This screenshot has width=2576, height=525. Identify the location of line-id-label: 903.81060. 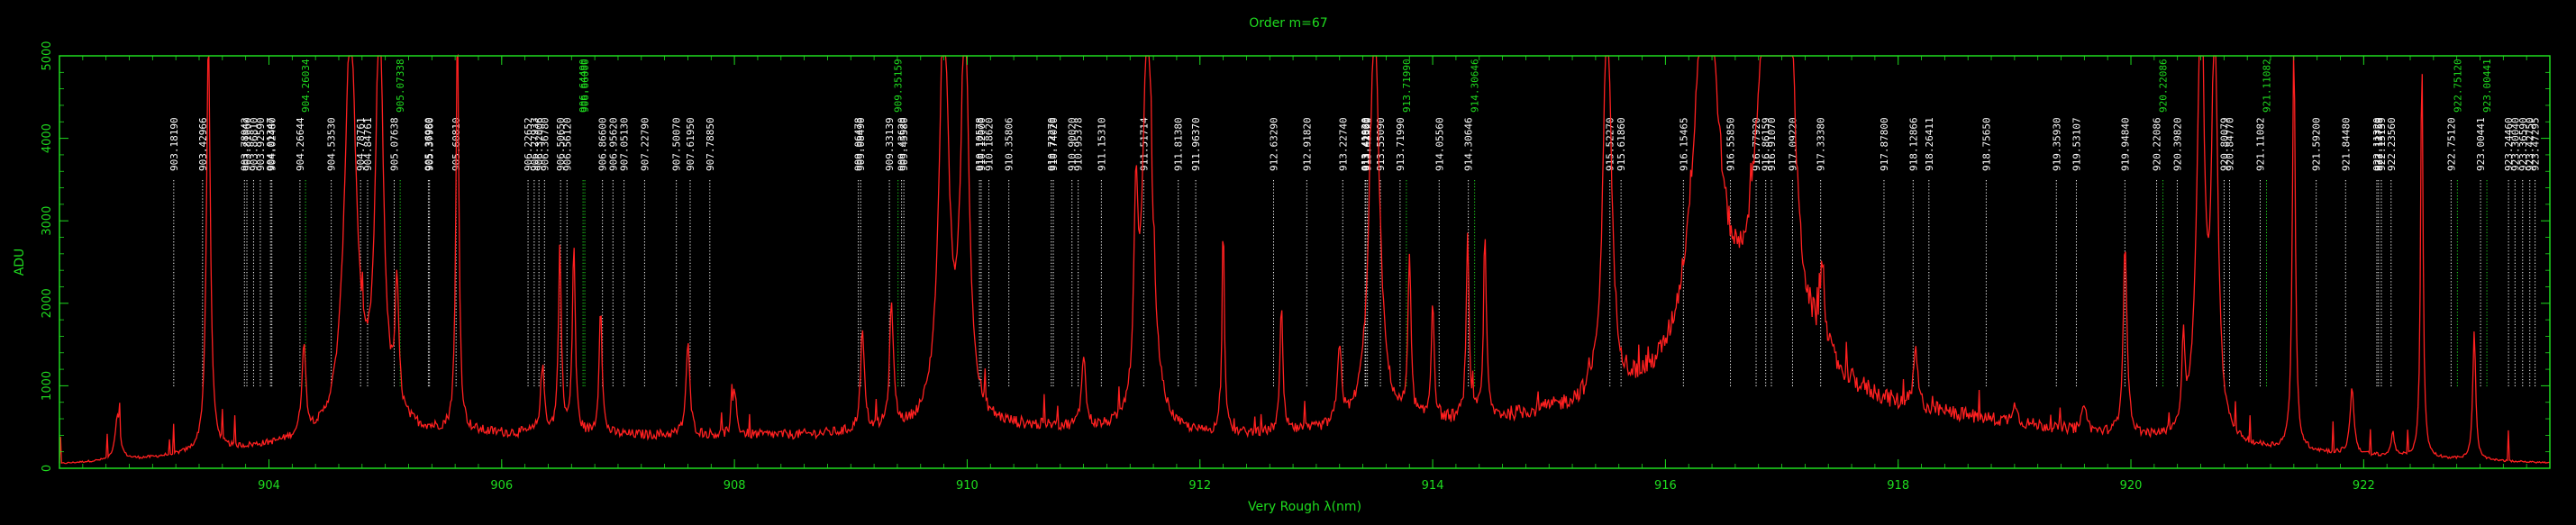
(247, 144).